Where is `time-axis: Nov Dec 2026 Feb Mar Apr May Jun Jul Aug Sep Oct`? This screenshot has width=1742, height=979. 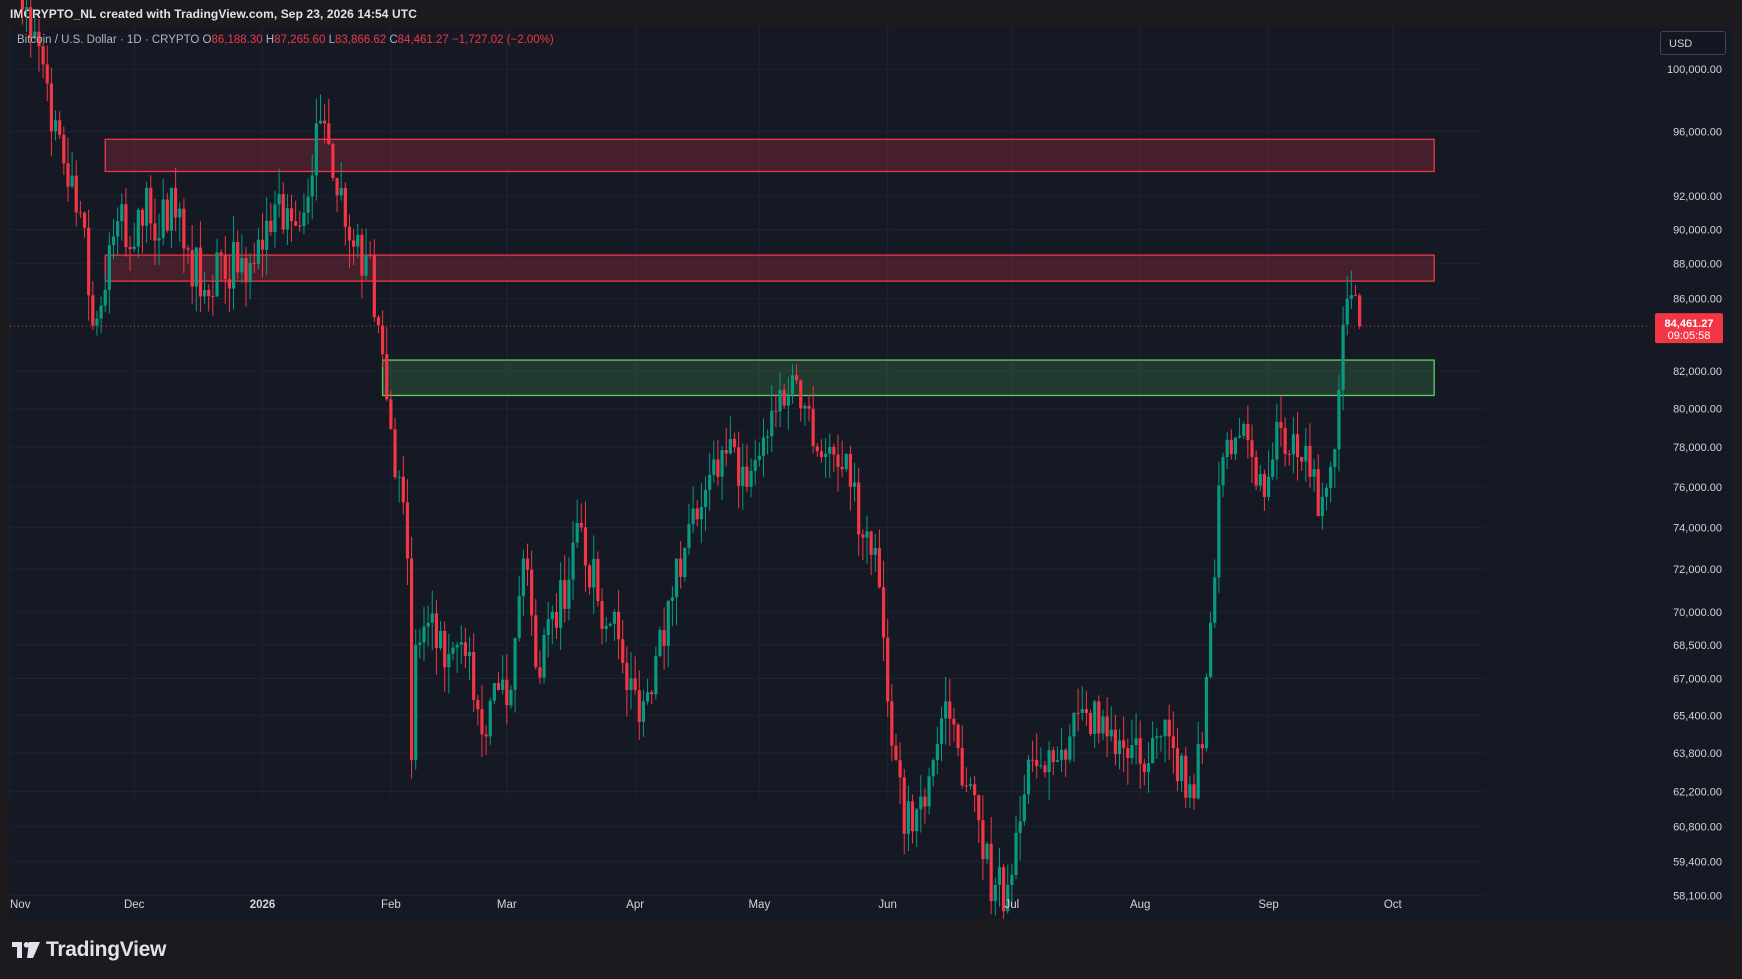 time-axis: Nov Dec 2026 Feb Mar Apr May Jun Jul Aug Sep Oct is located at coordinates (706, 905).